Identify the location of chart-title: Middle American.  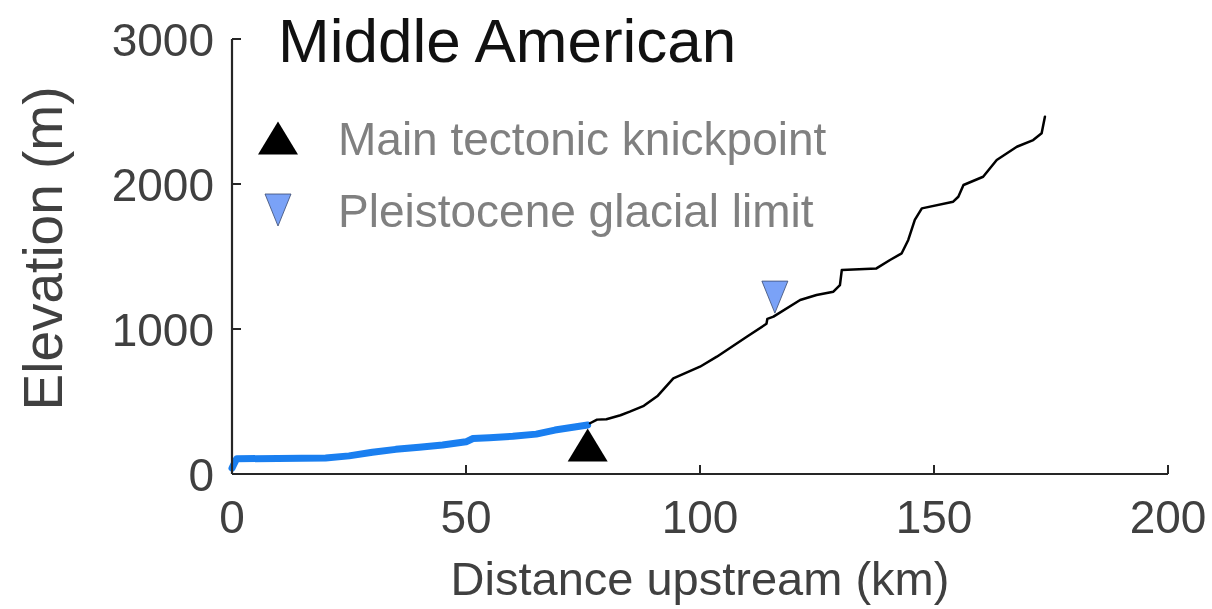
(507, 40).